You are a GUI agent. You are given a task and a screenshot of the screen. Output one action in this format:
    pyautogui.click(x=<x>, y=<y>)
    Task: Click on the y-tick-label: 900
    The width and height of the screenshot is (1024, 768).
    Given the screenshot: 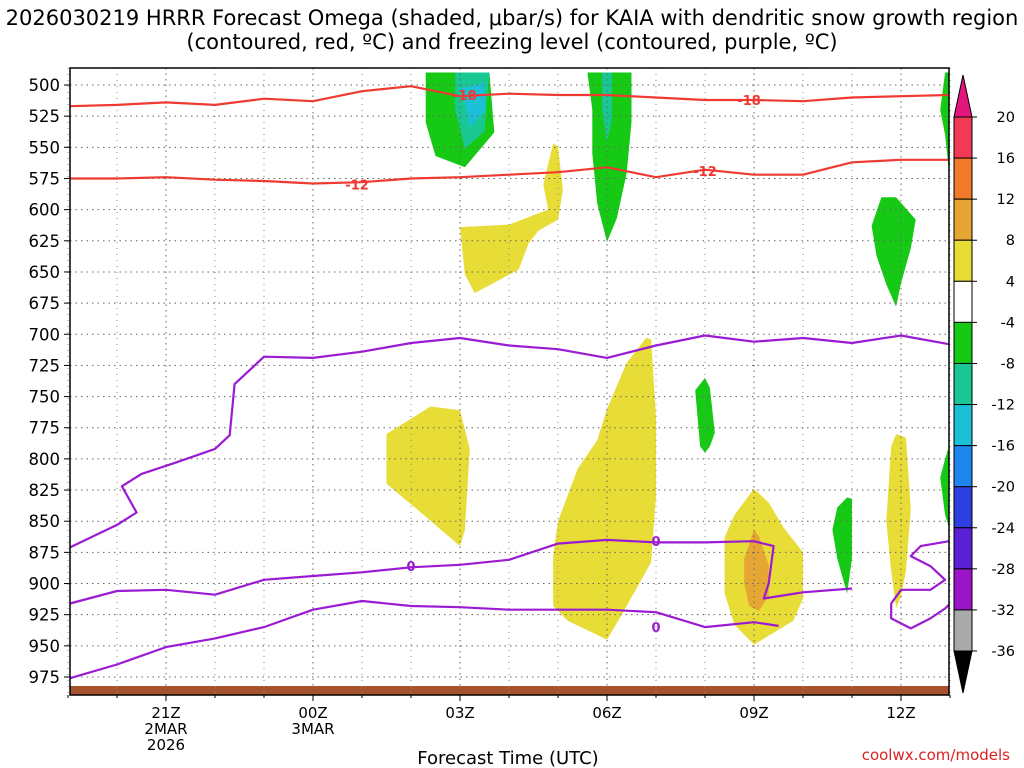 What is the action you would take?
    pyautogui.click(x=45, y=584)
    